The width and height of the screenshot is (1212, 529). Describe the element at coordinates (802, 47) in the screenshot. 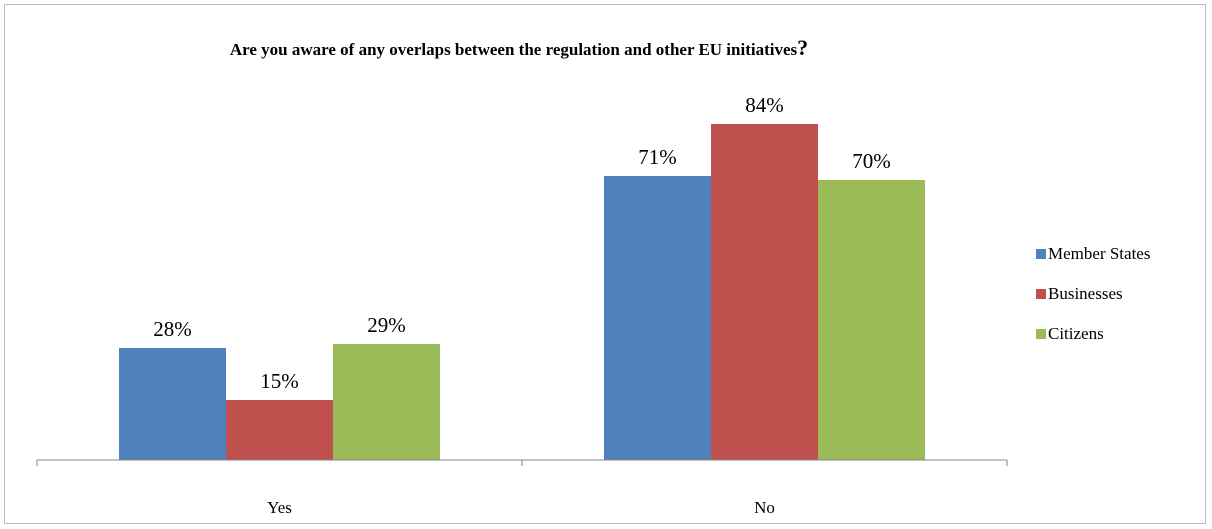

I see `chart-title-question-mark: ?` at that location.